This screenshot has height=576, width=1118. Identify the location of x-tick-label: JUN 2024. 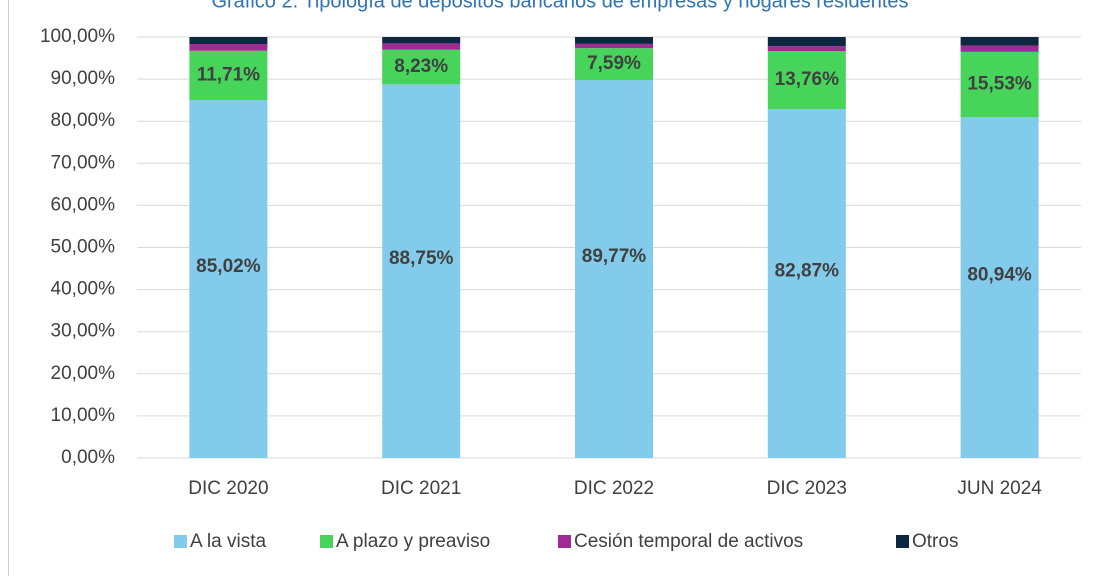
(999, 488).